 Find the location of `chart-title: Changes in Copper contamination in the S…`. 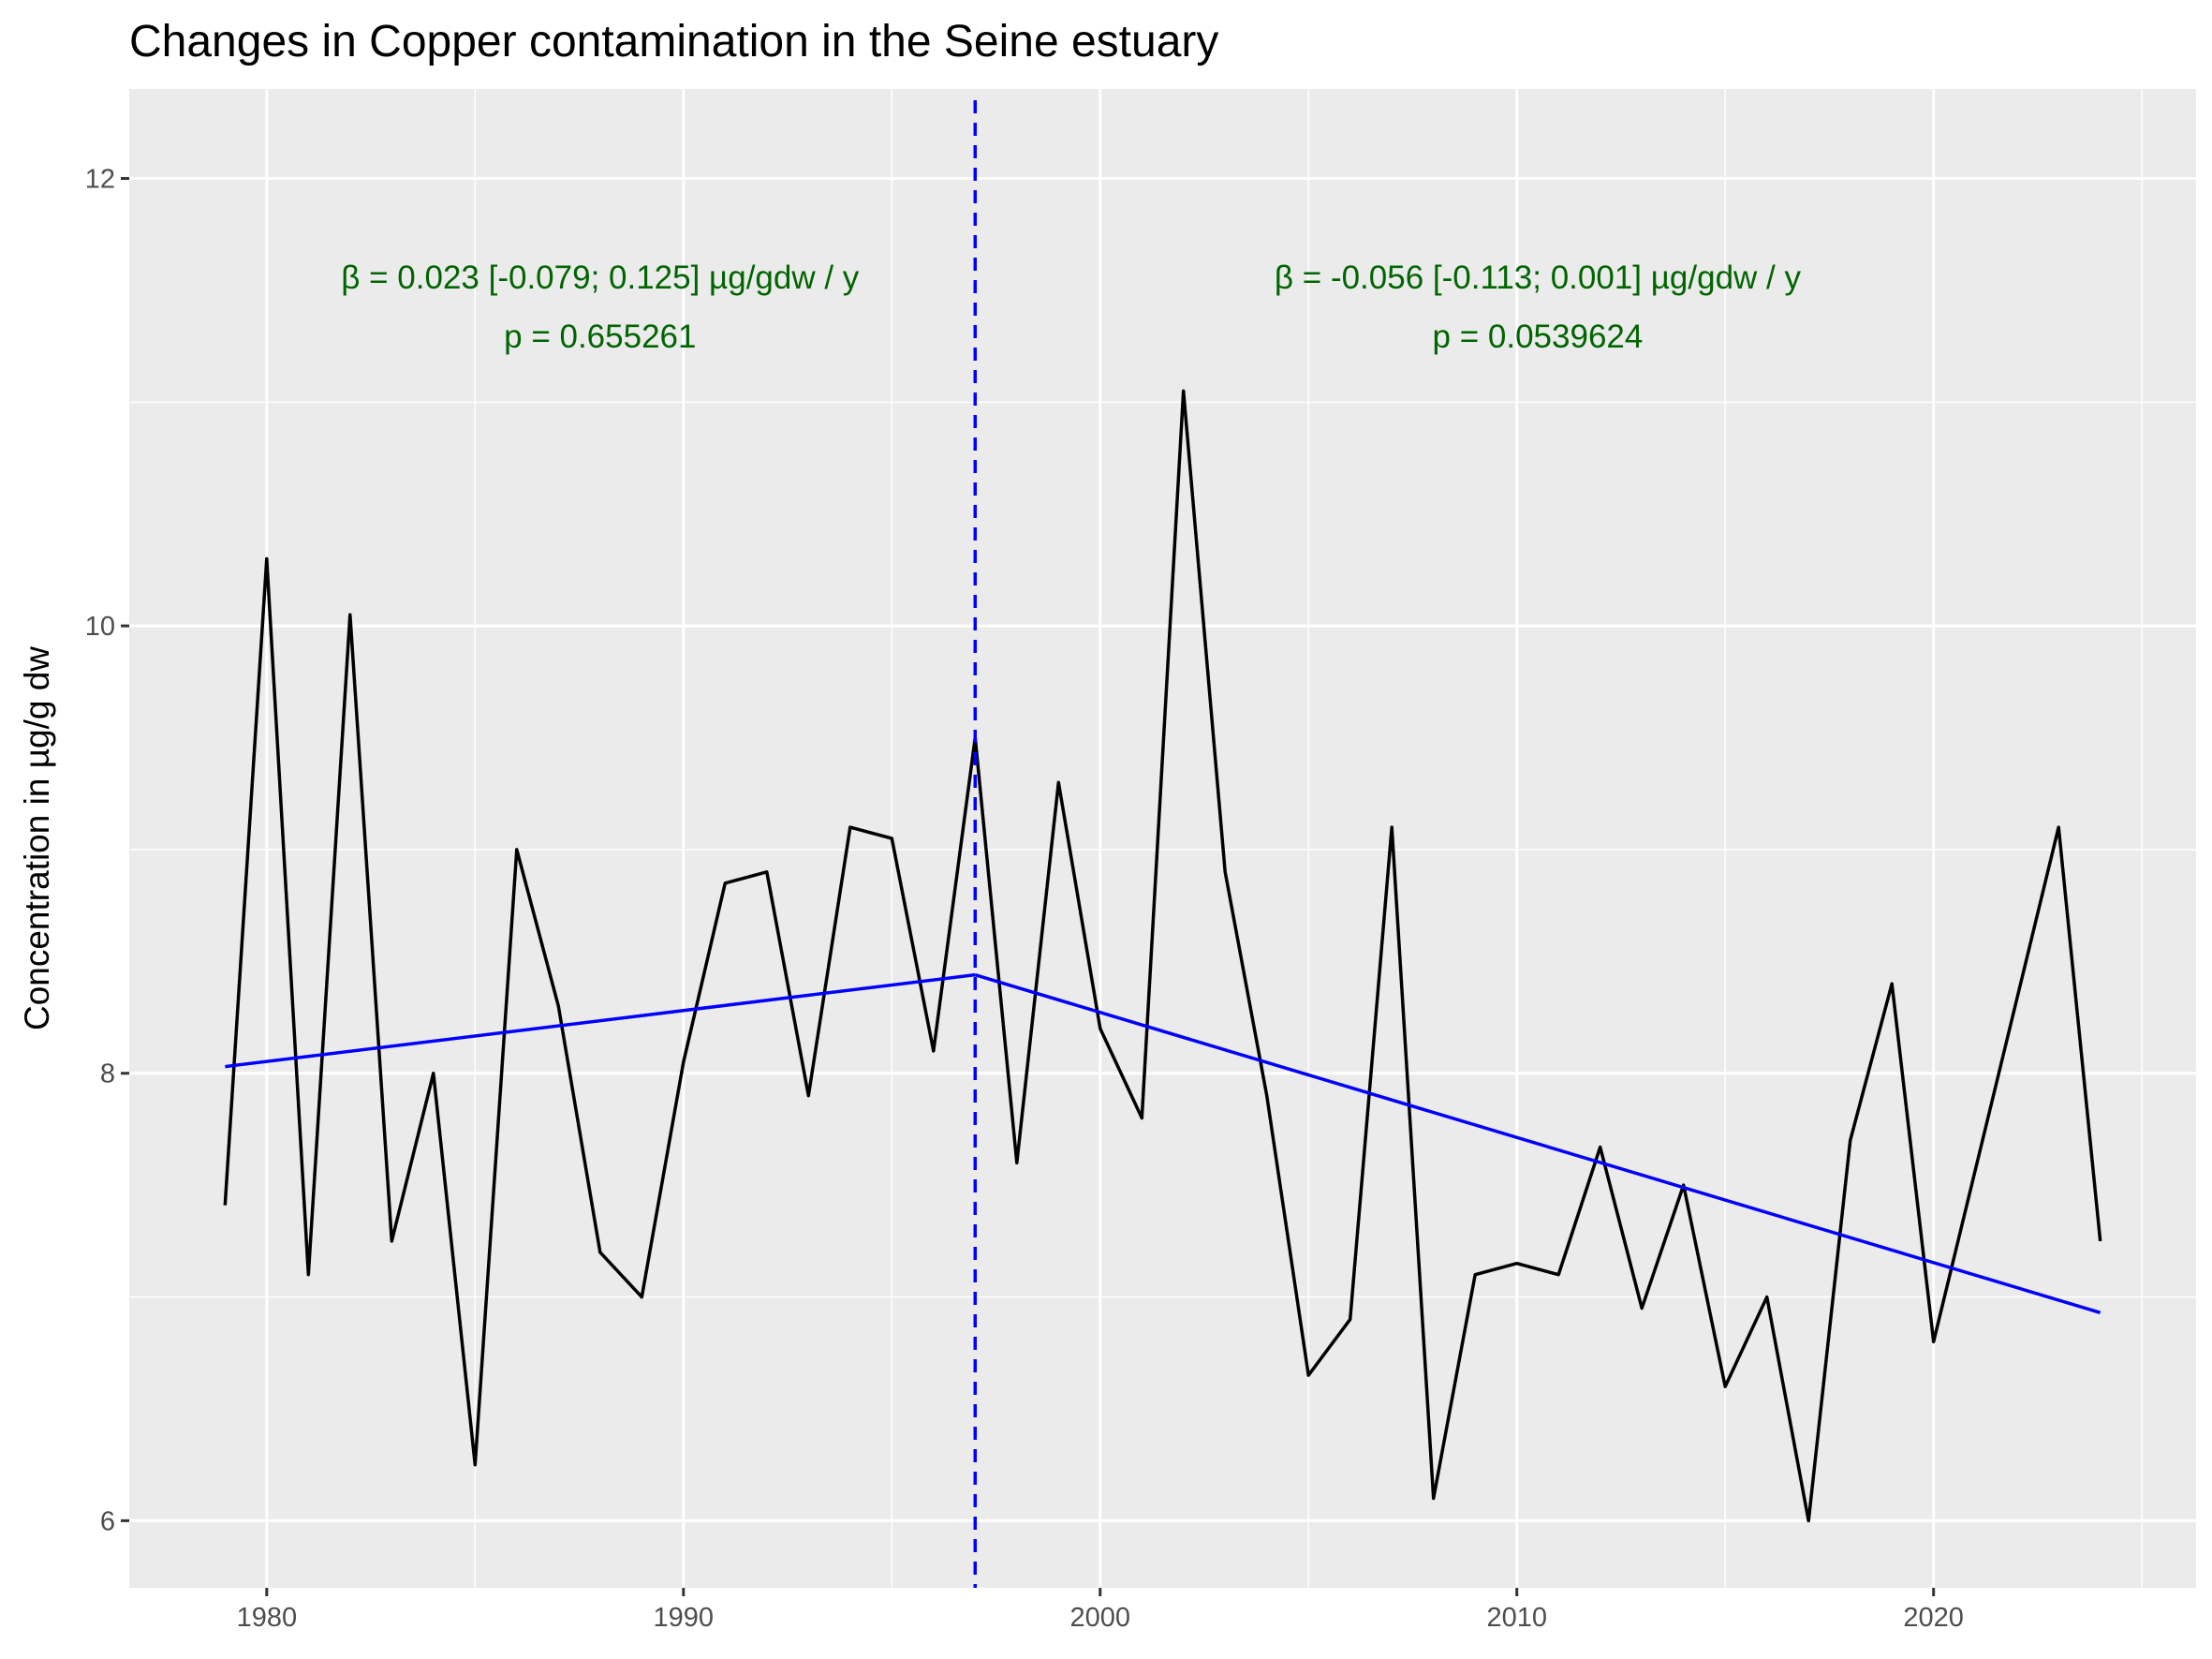

chart-title: Changes in Copper contamination in the S… is located at coordinates (673, 42).